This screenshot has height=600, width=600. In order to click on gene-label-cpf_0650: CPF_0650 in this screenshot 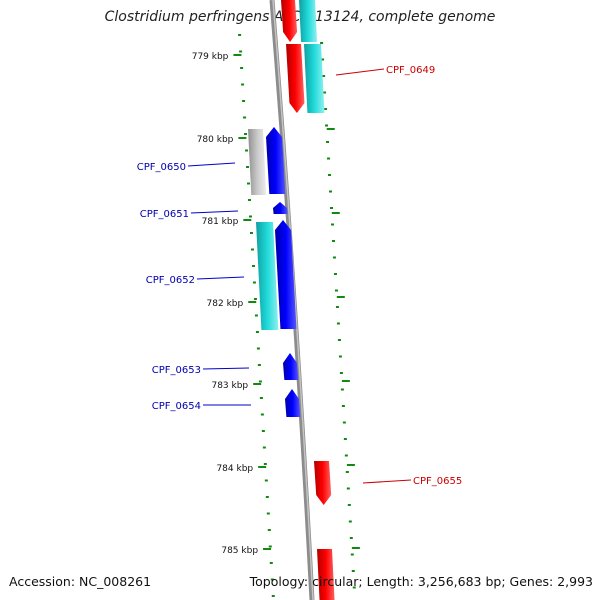, I will do `click(161, 167)`.